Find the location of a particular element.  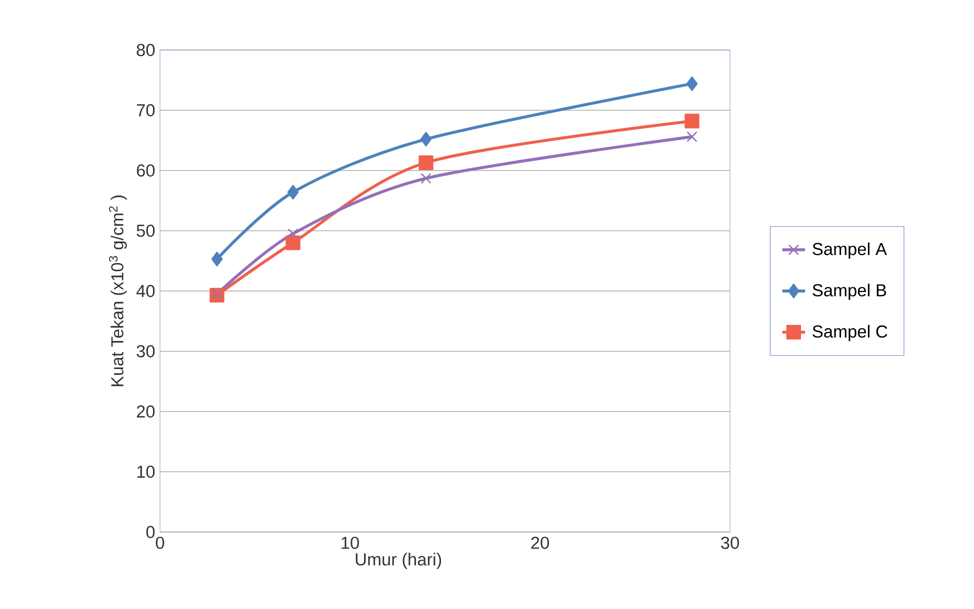

y-tick-label: 70 is located at coordinates (145, 110).